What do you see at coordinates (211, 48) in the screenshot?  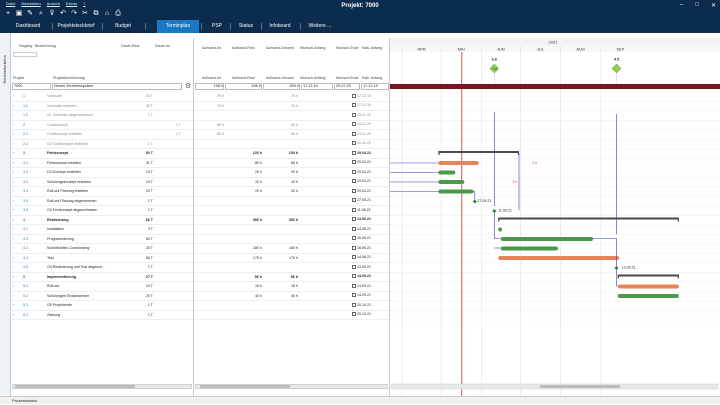 I see `column-header-aufwand-ist: Aufwand-Ist` at bounding box center [211, 48].